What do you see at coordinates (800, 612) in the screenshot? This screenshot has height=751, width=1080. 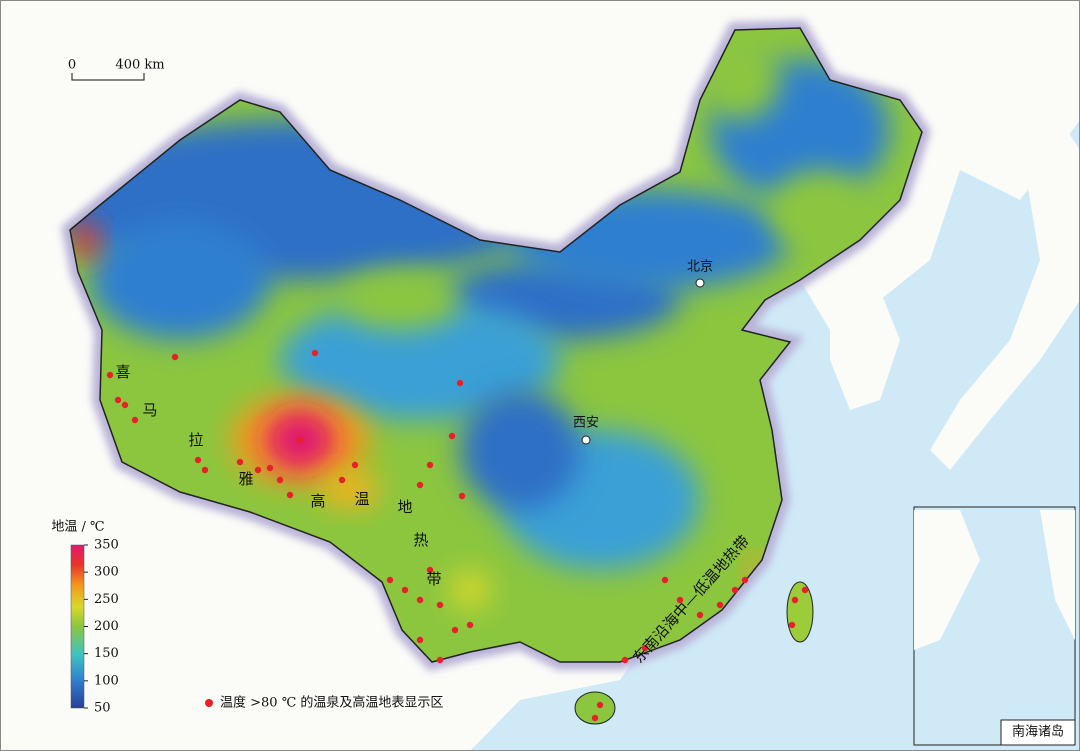 I see `taiwan` at bounding box center [800, 612].